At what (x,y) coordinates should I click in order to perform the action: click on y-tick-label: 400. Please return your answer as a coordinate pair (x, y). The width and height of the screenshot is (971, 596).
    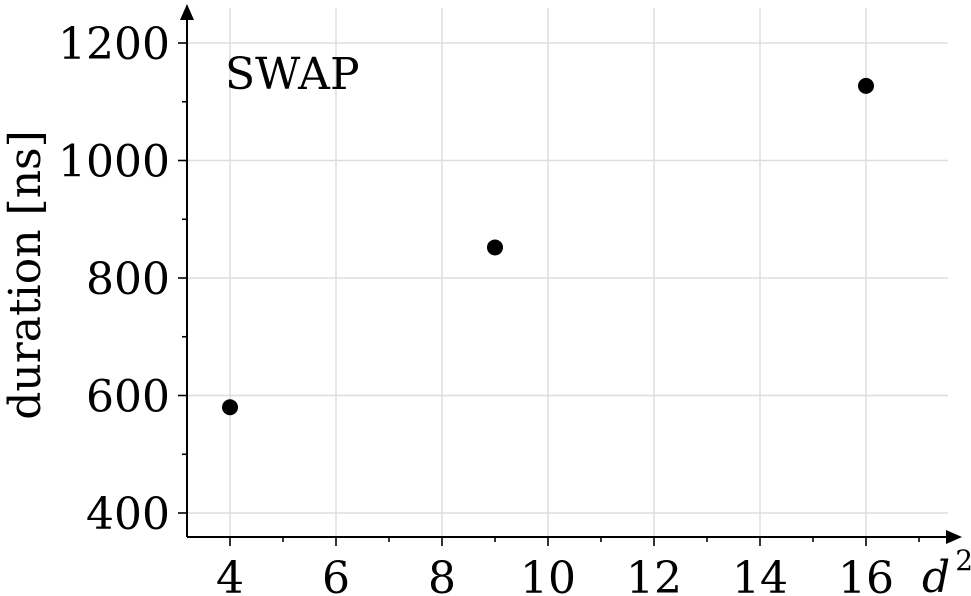
    Looking at the image, I should click on (128, 514).